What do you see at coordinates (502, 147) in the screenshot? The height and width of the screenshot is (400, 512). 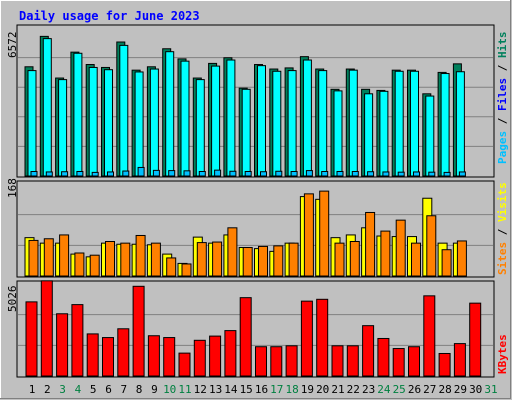 I see `legend-pages: Pages` at bounding box center [502, 147].